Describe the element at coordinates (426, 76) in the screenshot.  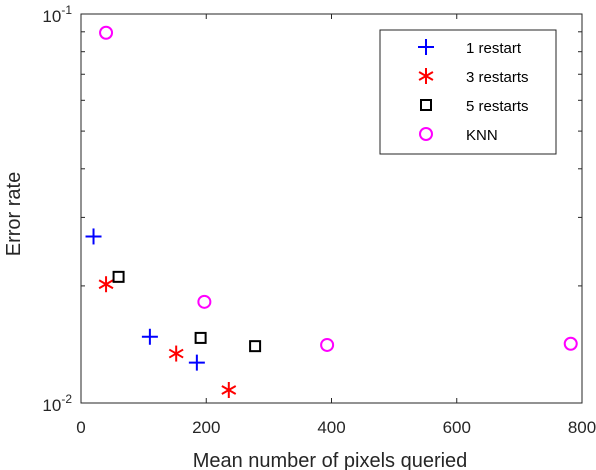
I see `legend-marker-asterisk` at that location.